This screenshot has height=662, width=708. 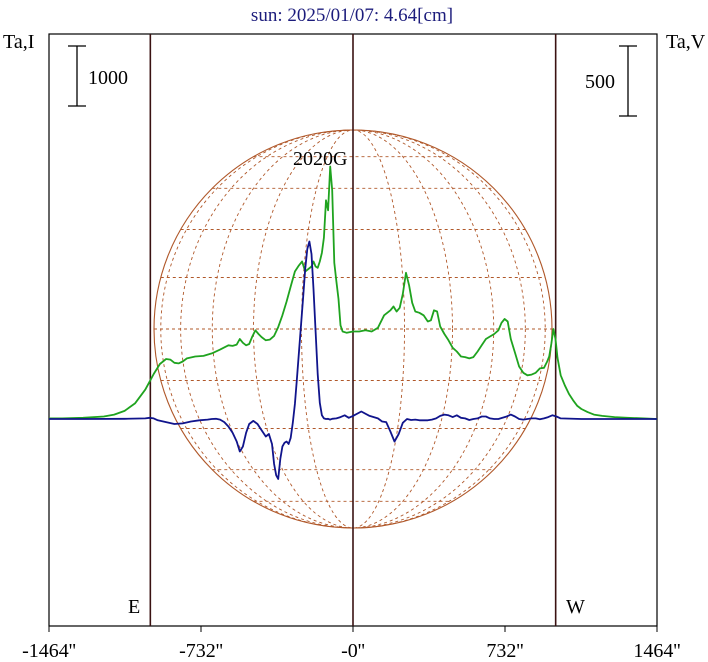 What do you see at coordinates (77, 76) in the screenshot?
I see `left-scale-bar` at bounding box center [77, 76].